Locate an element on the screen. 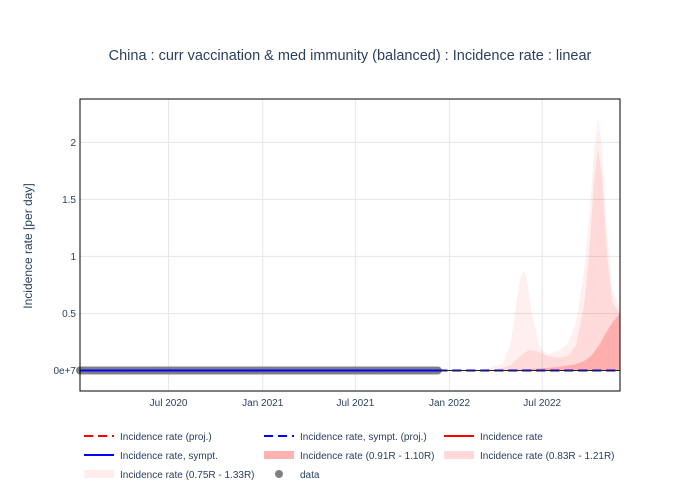  legend-item: Incidence rate (0.75R - 1.33R) is located at coordinates (169, 475).